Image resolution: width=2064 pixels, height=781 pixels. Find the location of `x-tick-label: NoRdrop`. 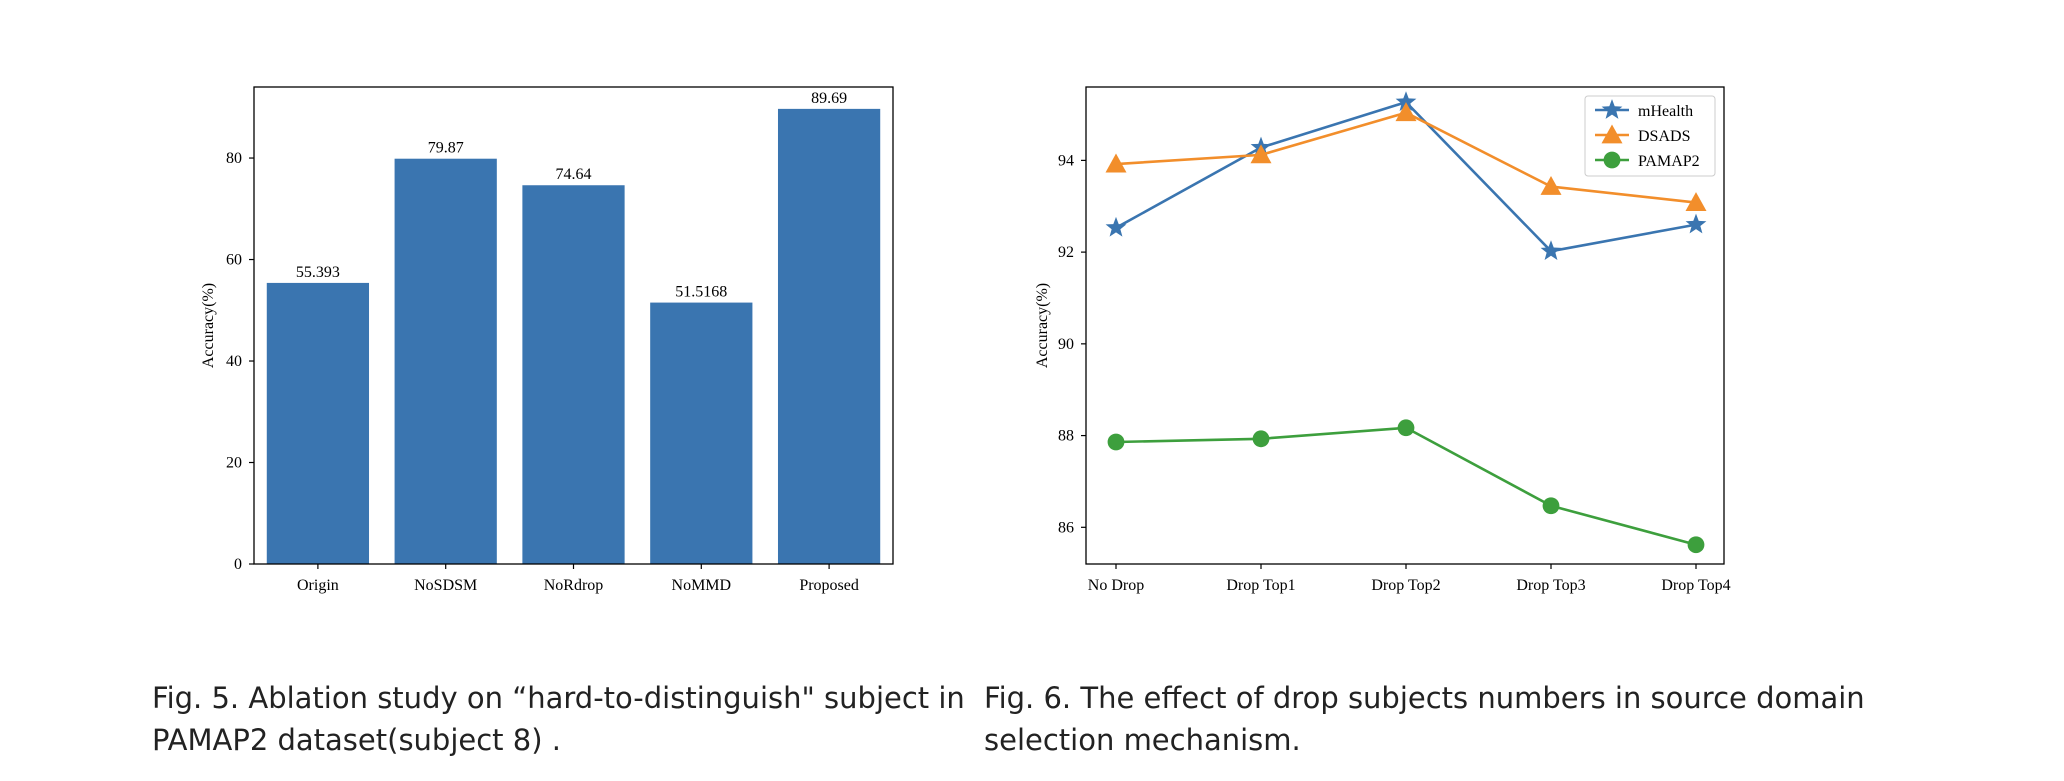

x-tick-label: NoRdrop is located at coordinates (574, 585).